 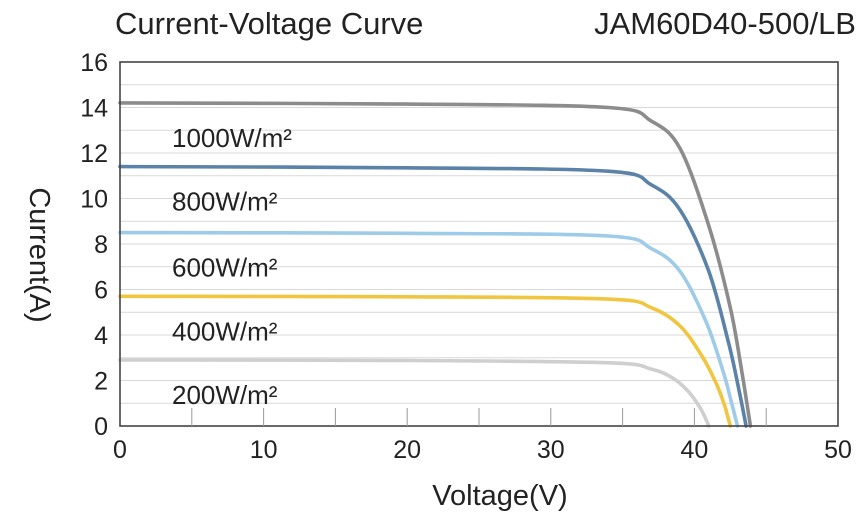 What do you see at coordinates (101, 336) in the screenshot?
I see `y-tick-label: 4` at bounding box center [101, 336].